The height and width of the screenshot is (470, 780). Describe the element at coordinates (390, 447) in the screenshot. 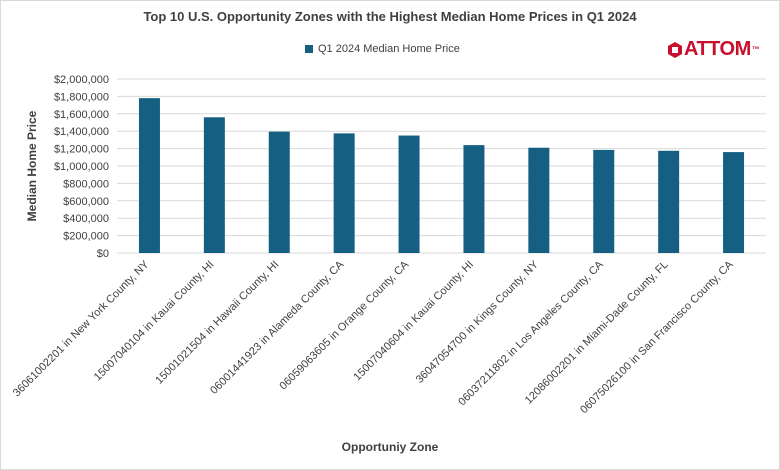

I see `x-axis-title: Opportuniy Zone` at that location.